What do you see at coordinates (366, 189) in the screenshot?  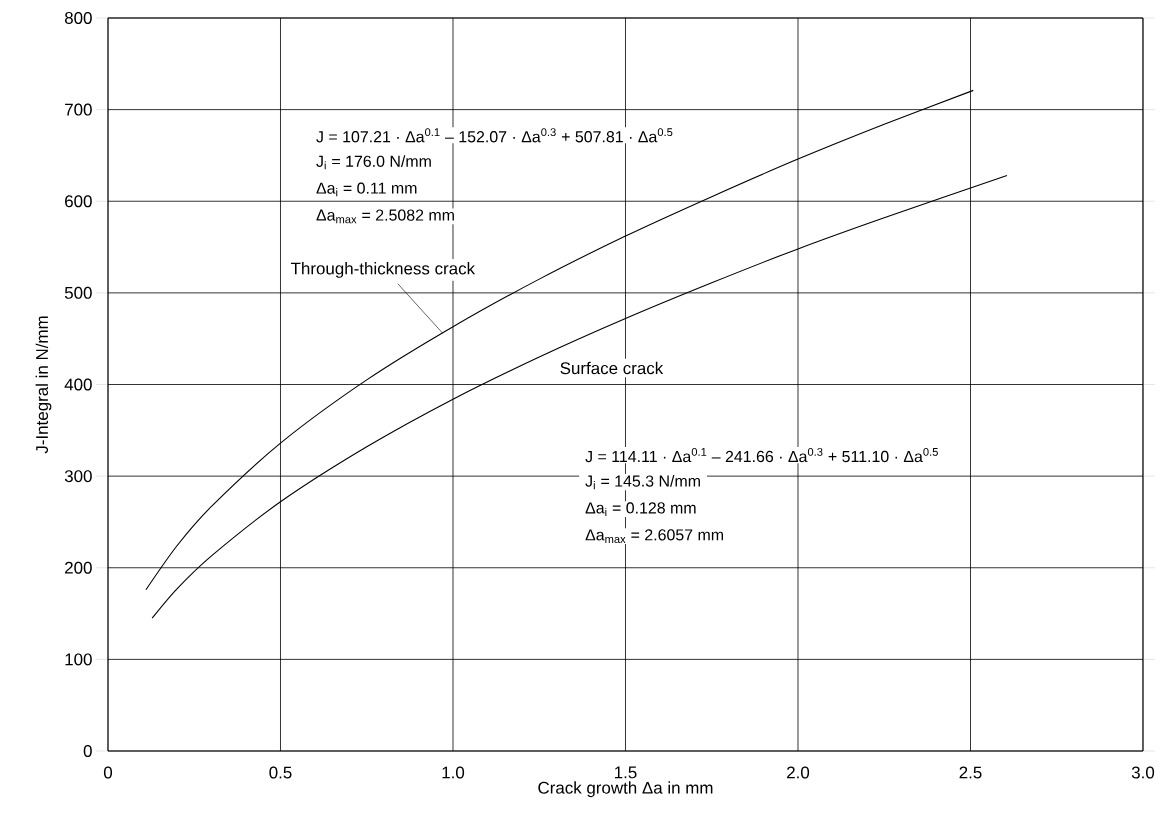 I see `annotation: Δa$_{i}$ = 0.11 mm` at bounding box center [366, 189].